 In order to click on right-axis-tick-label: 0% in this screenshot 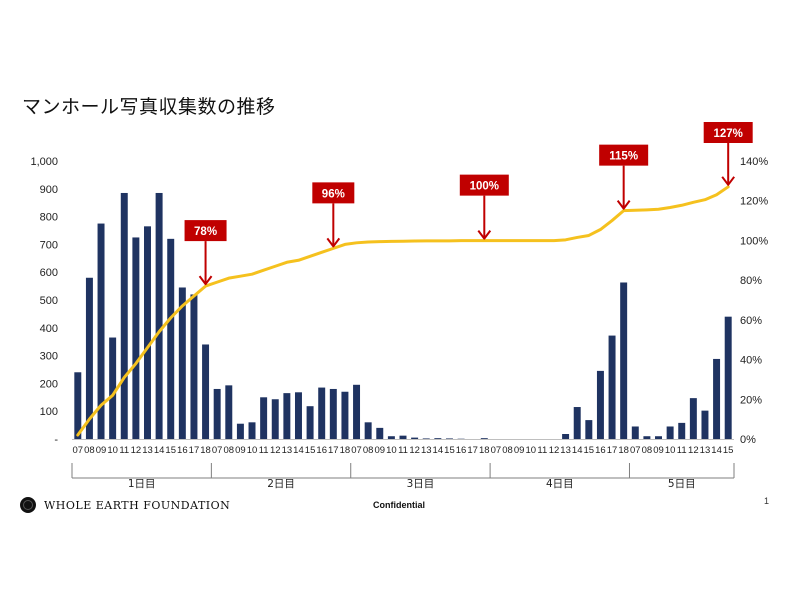, I will do `click(748, 440)`.